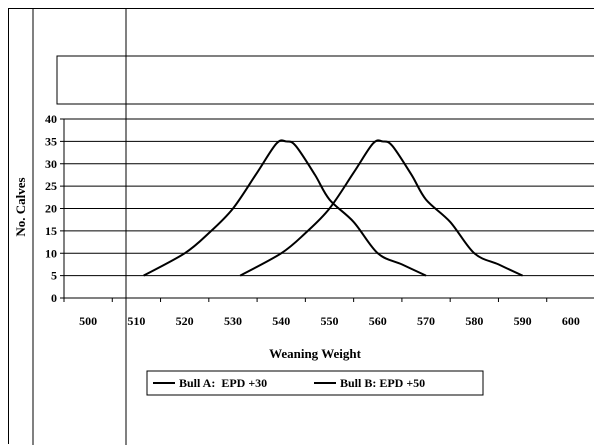  Describe the element at coordinates (285, 208) in the screenshot. I see `series-line-bull-a` at that location.